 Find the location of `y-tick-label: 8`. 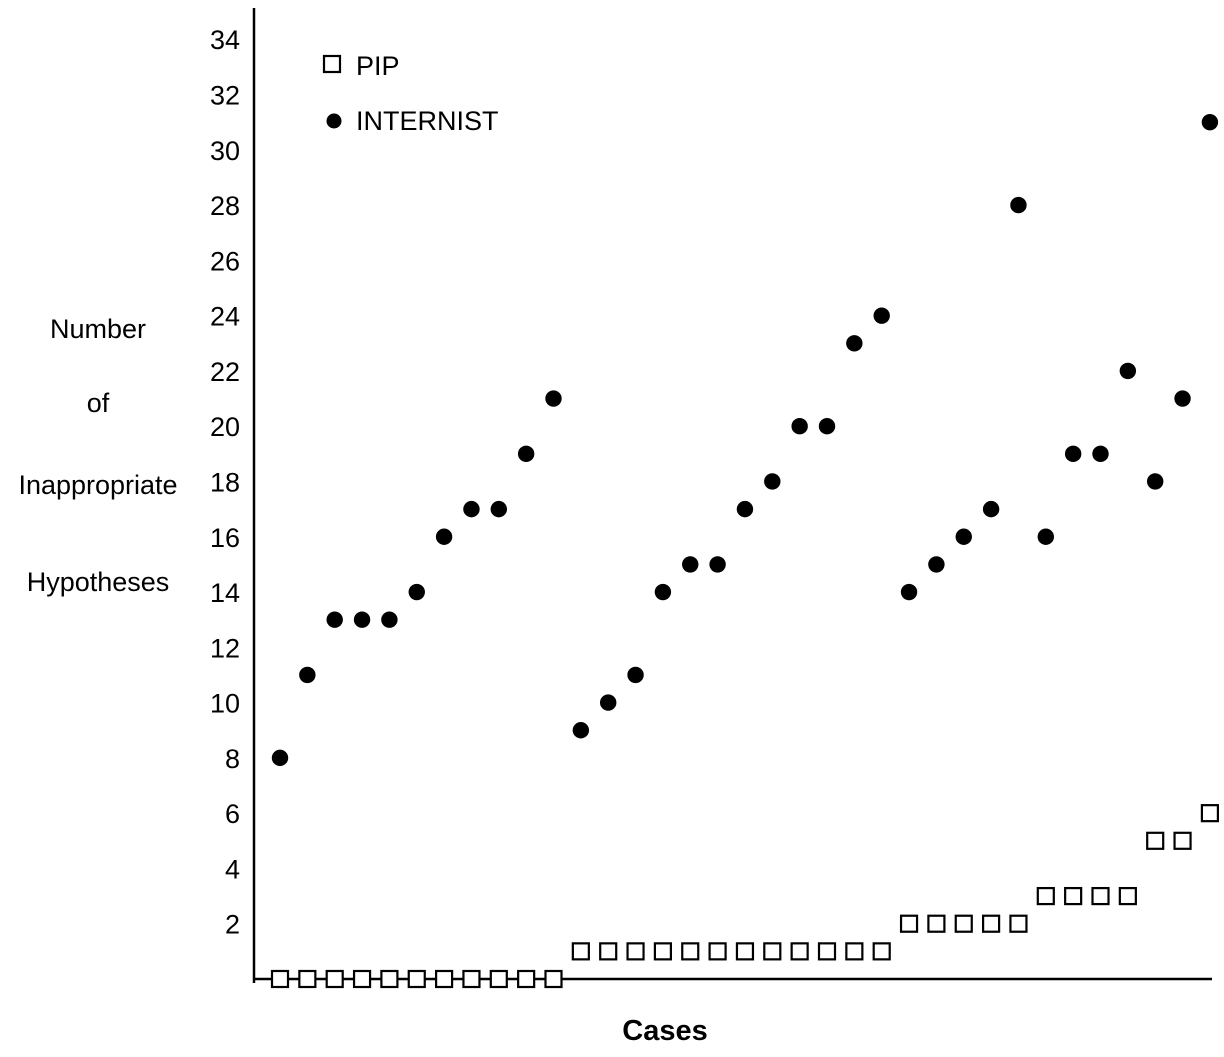

y-tick-label: 8 is located at coordinates (232, 759).